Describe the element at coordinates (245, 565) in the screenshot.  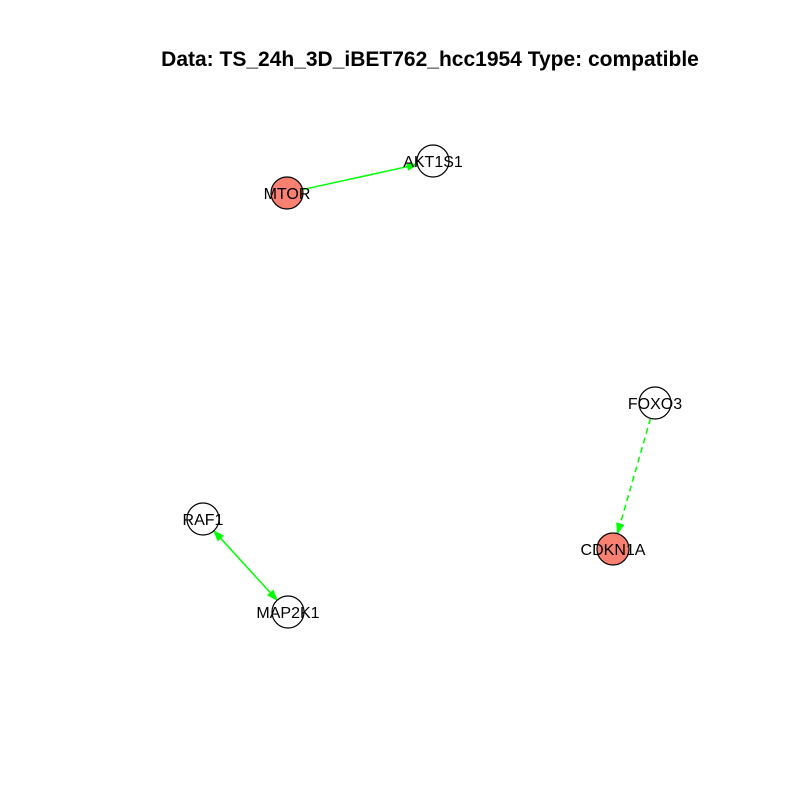
I see `edge-raf1-map2k1` at that location.